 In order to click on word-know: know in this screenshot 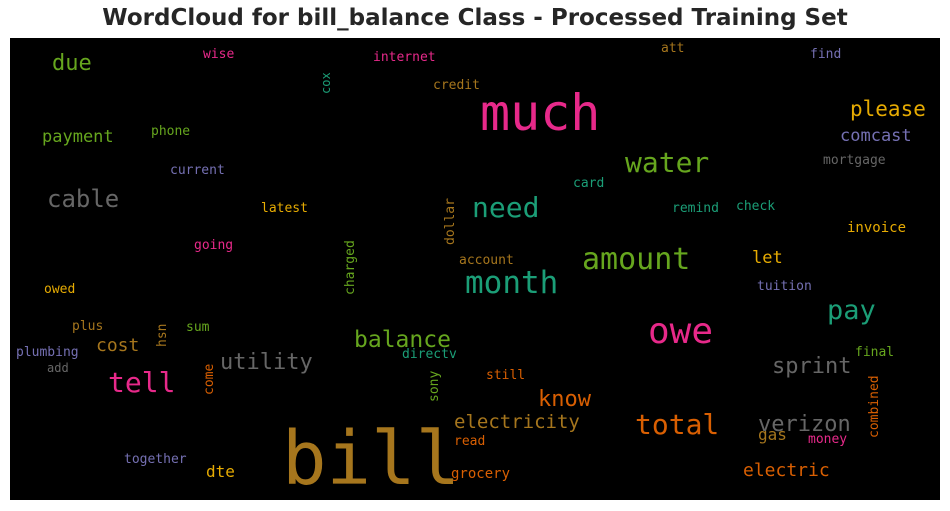, I will do `click(565, 399)`.